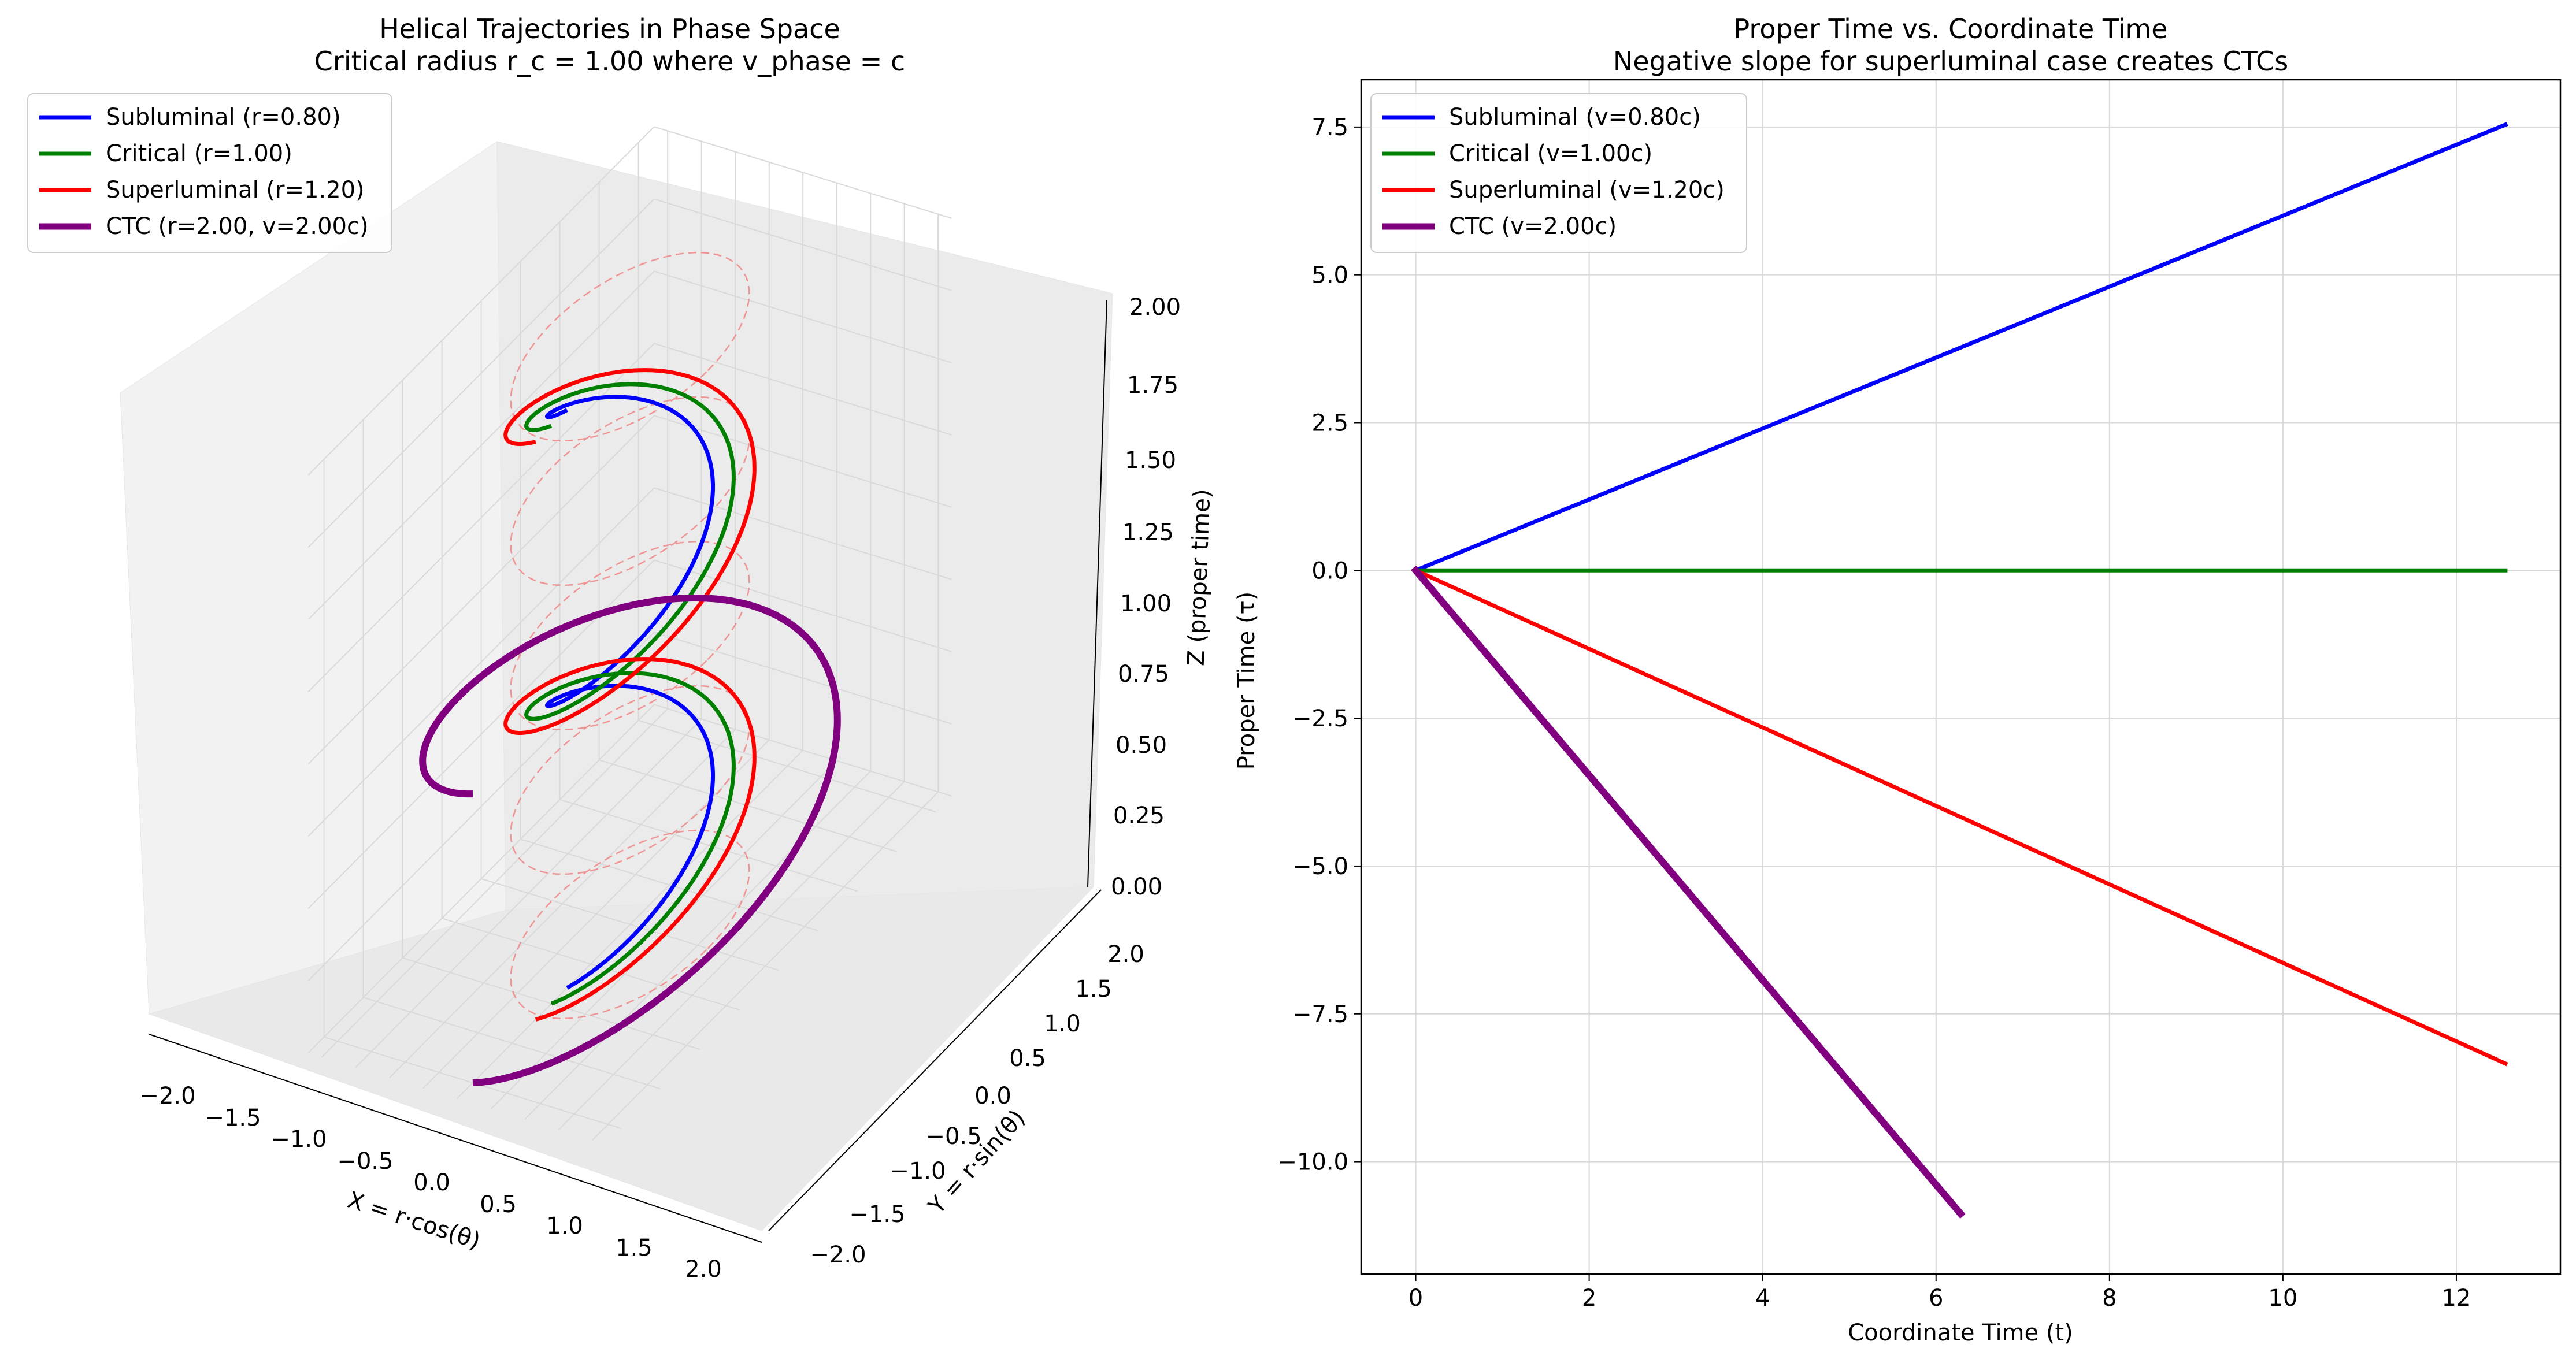 This screenshot has width=2576, height=1363. Describe the element at coordinates (2282, 1298) in the screenshot. I see `x-tick-label: 10` at that location.